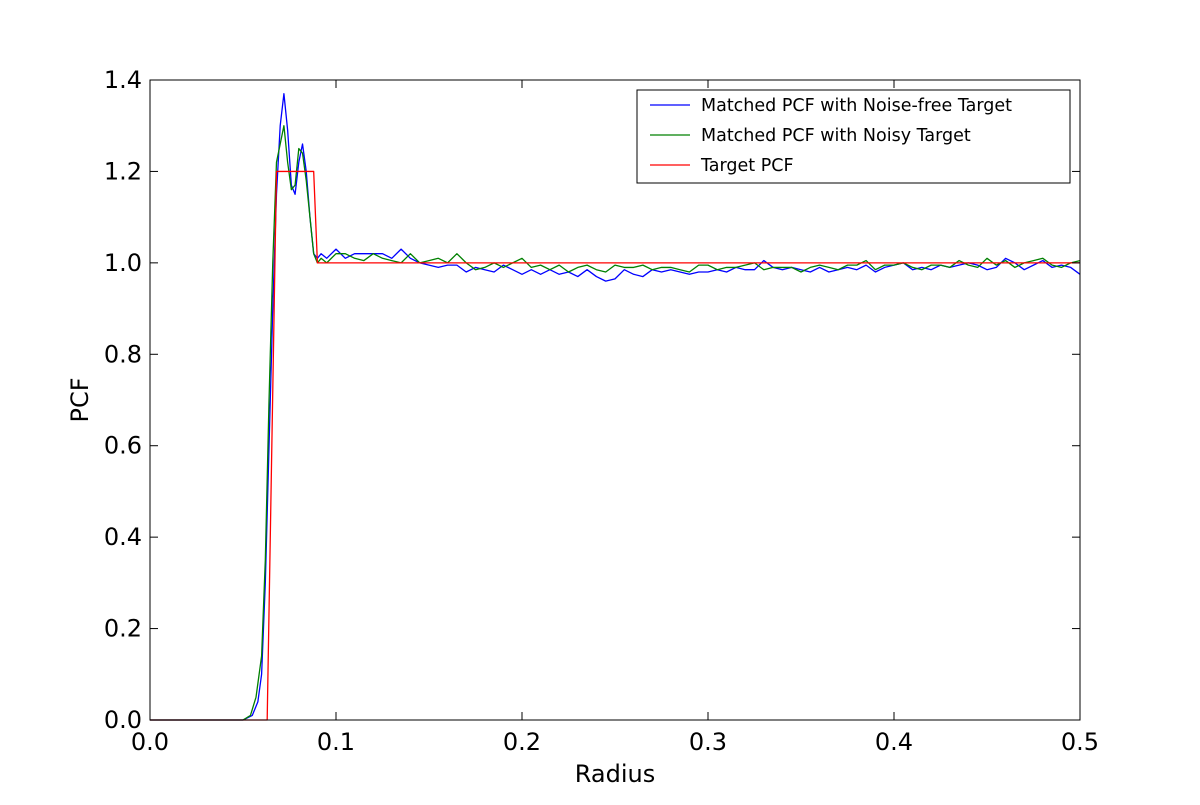 Image resolution: width=1200 pixels, height=805 pixels. I want to click on legend-box, so click(853, 136).